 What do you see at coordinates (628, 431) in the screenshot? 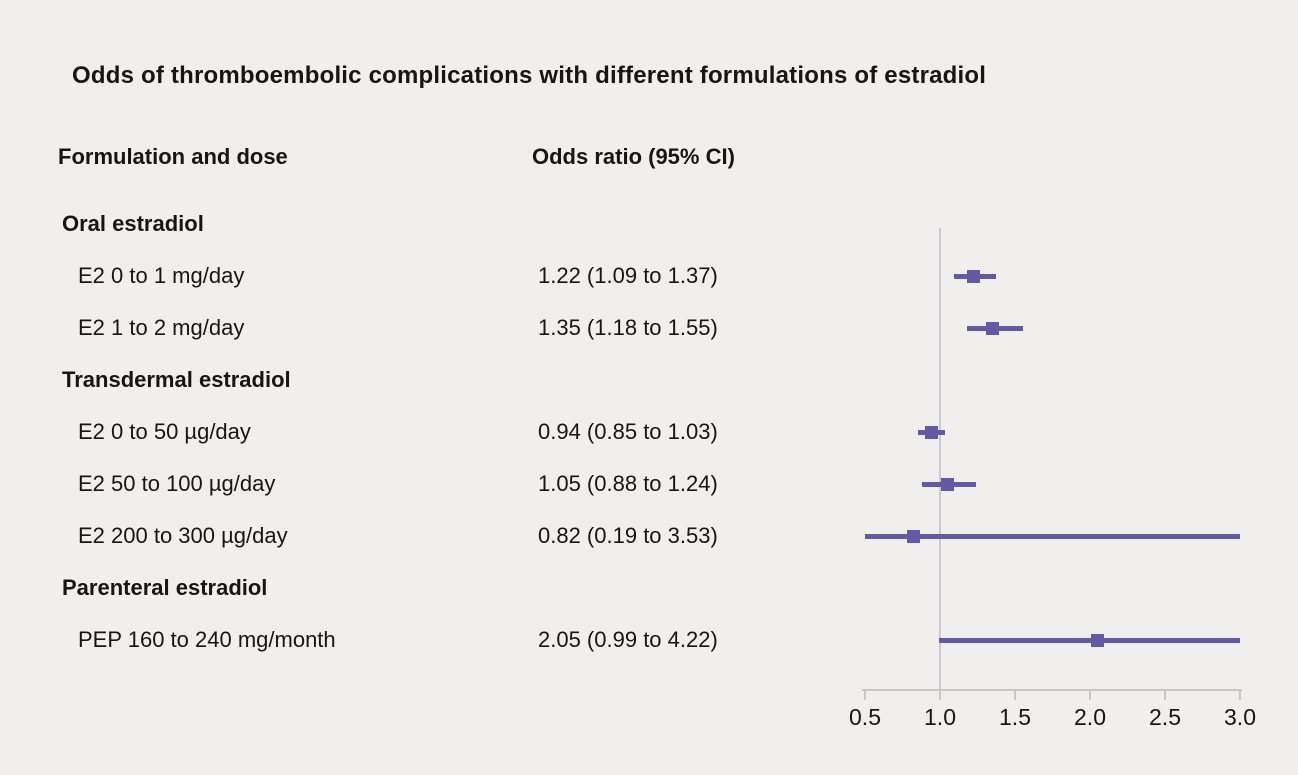
I see `odds-ratio-value: 0.94 (0.85 to 1.03)` at bounding box center [628, 431].